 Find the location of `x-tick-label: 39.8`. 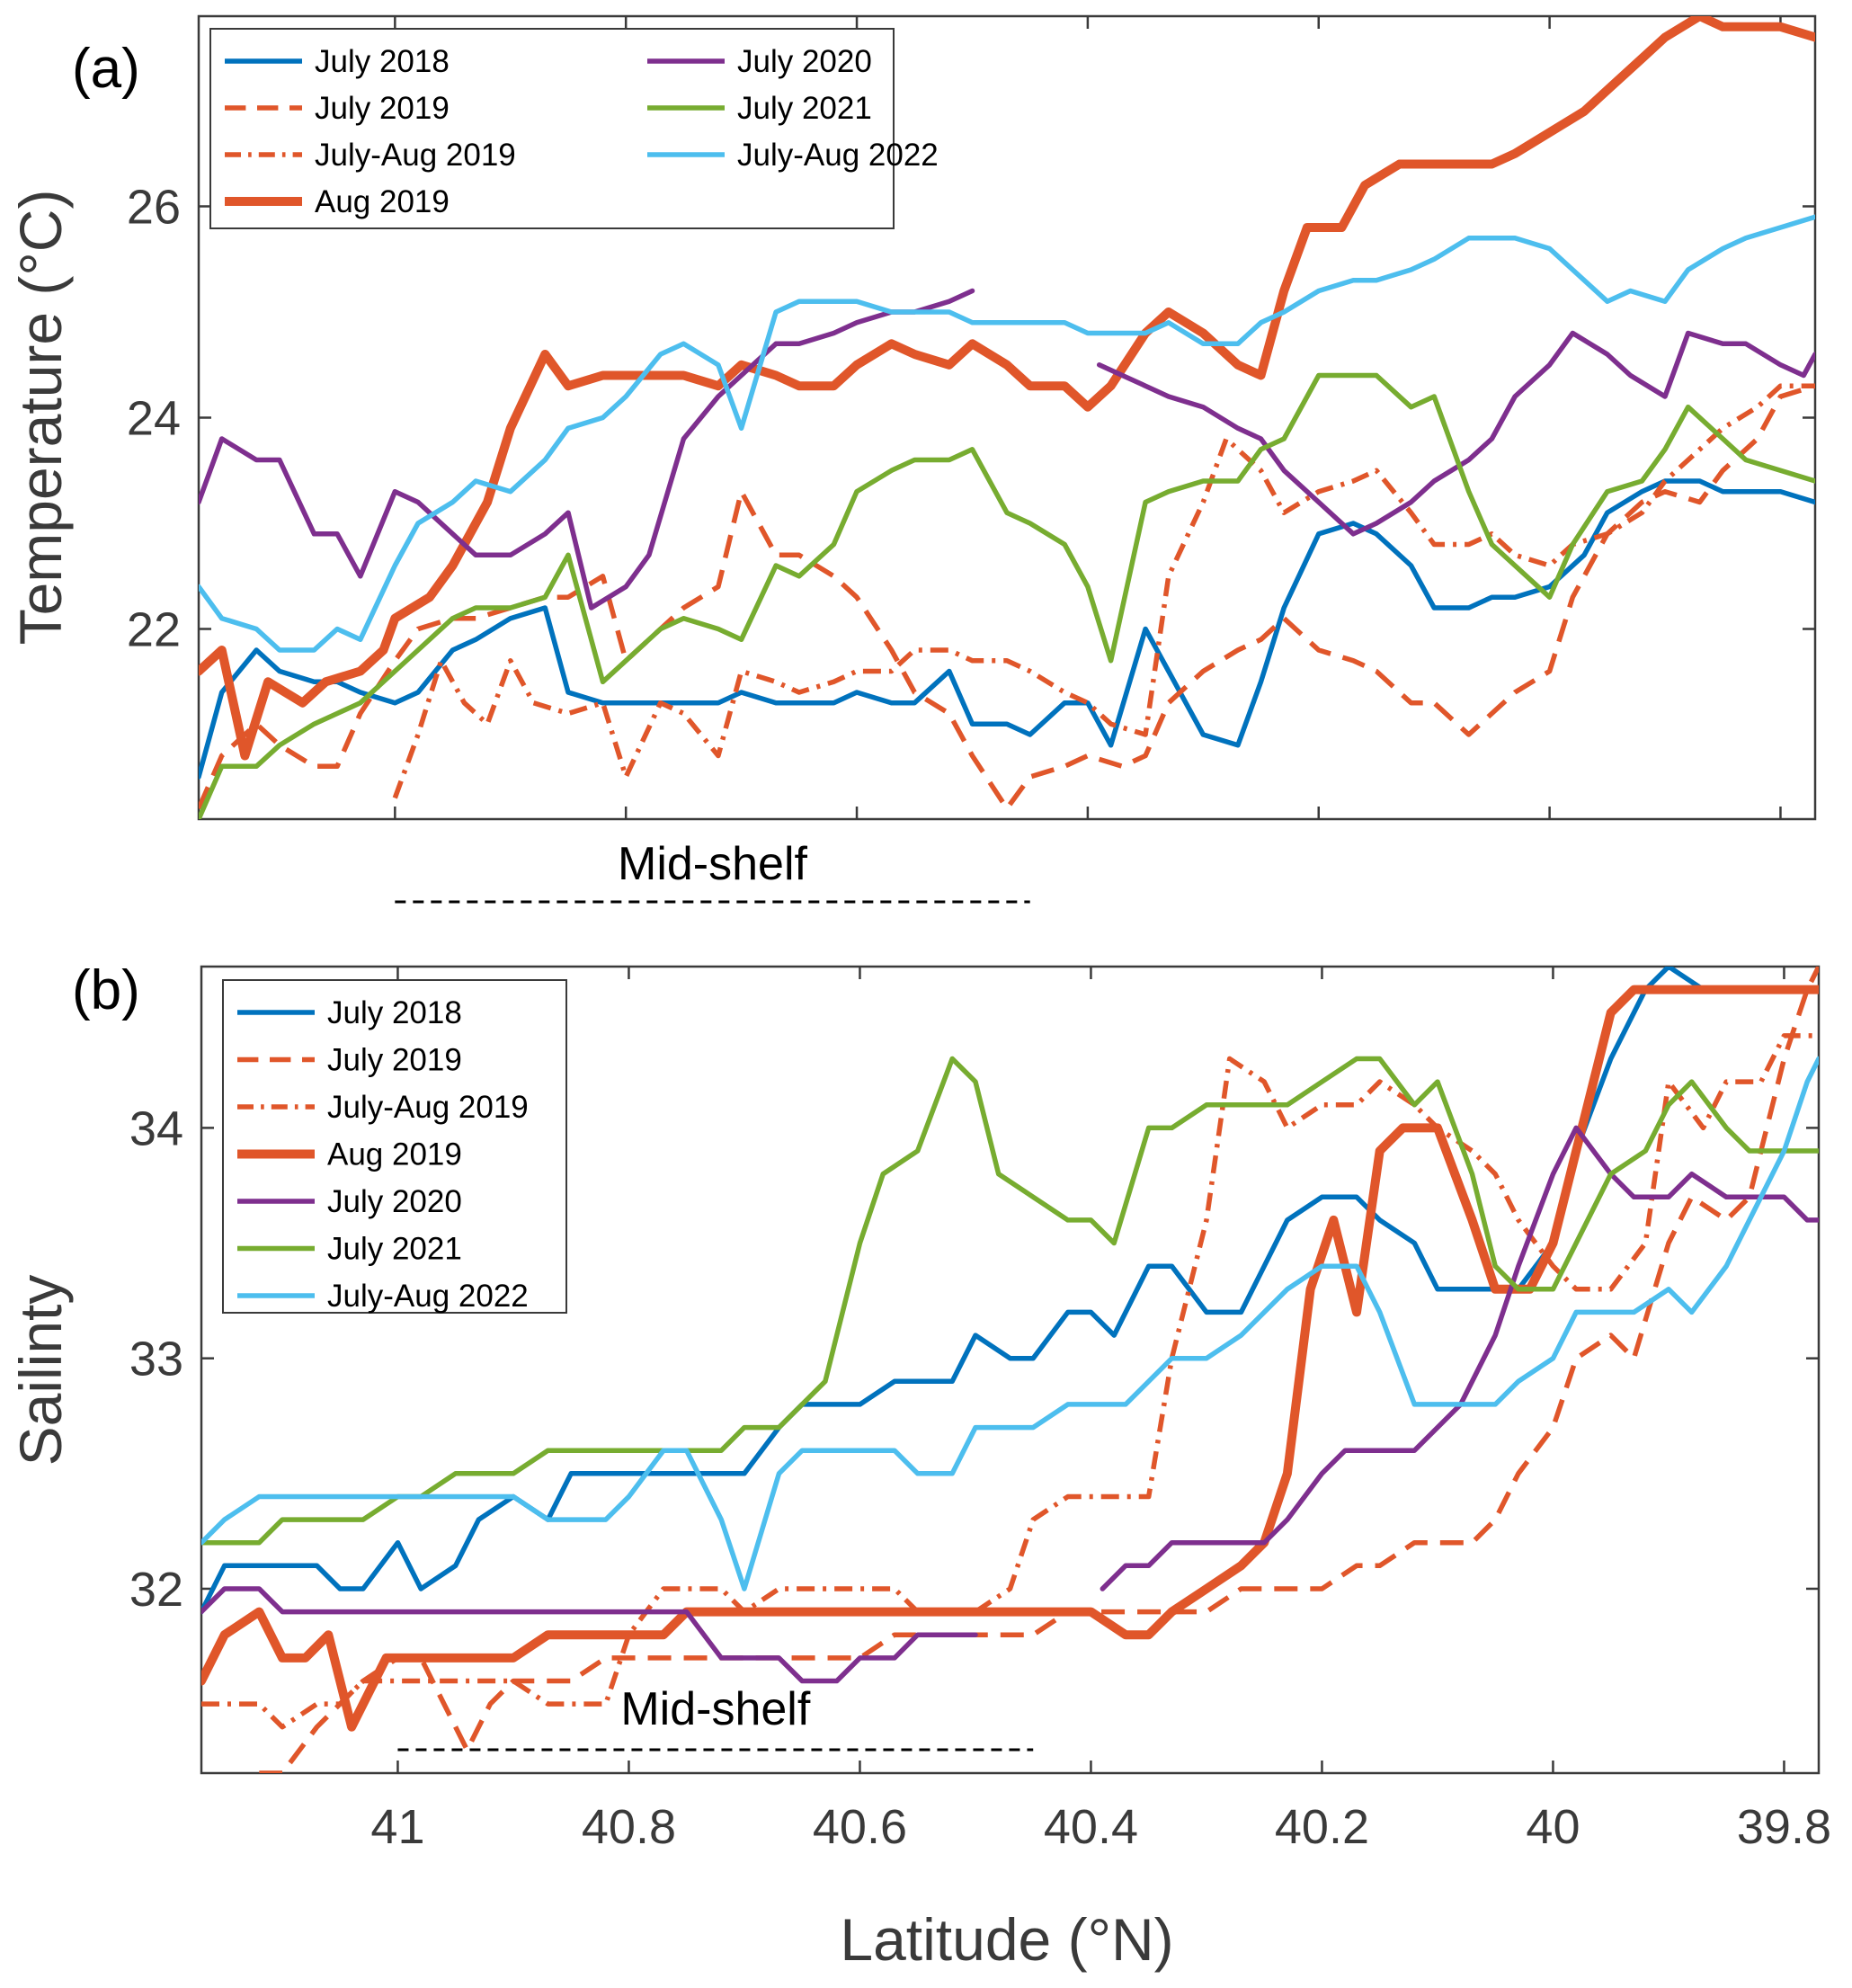

x-tick-label: 39.8 is located at coordinates (1784, 1827).